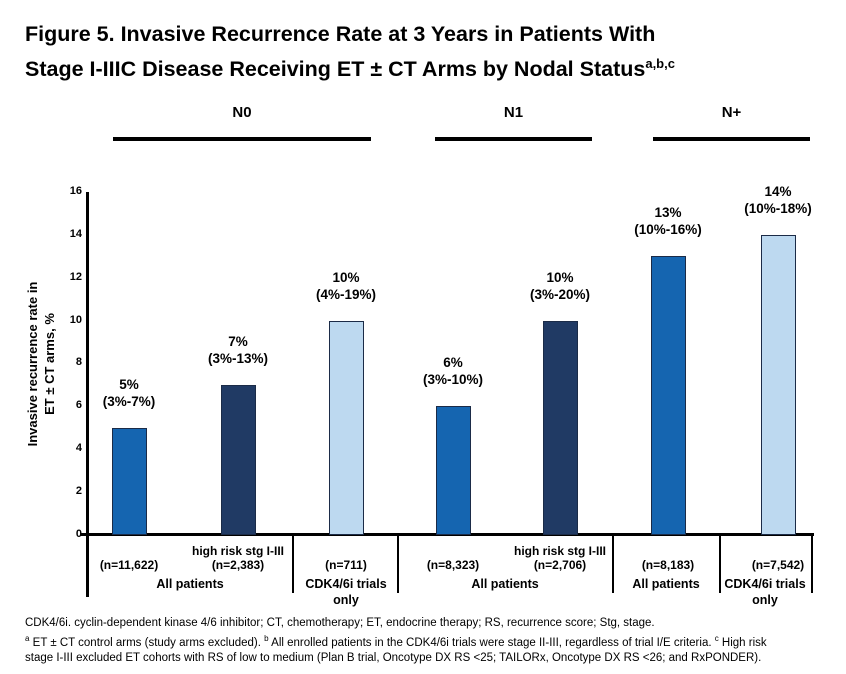 This screenshot has height=674, width=846. I want to click on group-header-n0: N0, so click(242, 112).